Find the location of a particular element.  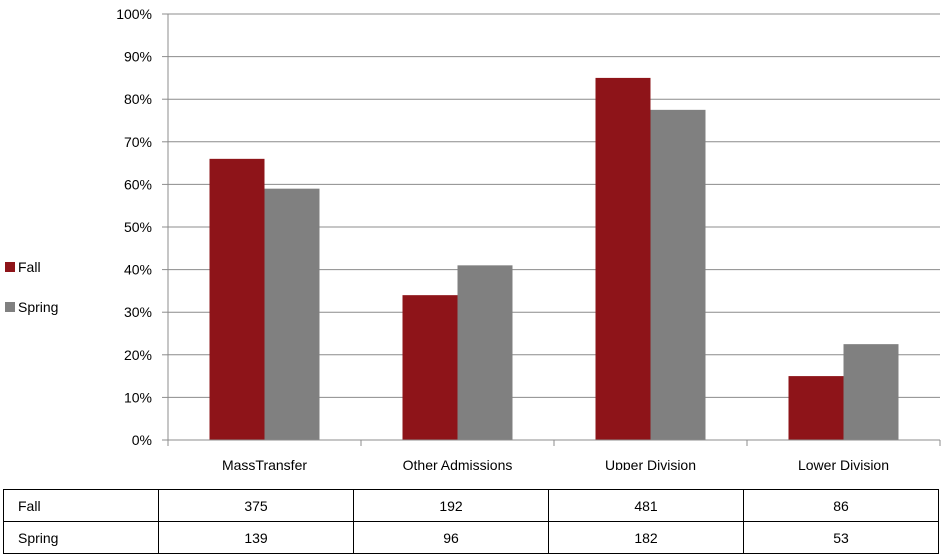

table-cell: 192 is located at coordinates (451, 505).